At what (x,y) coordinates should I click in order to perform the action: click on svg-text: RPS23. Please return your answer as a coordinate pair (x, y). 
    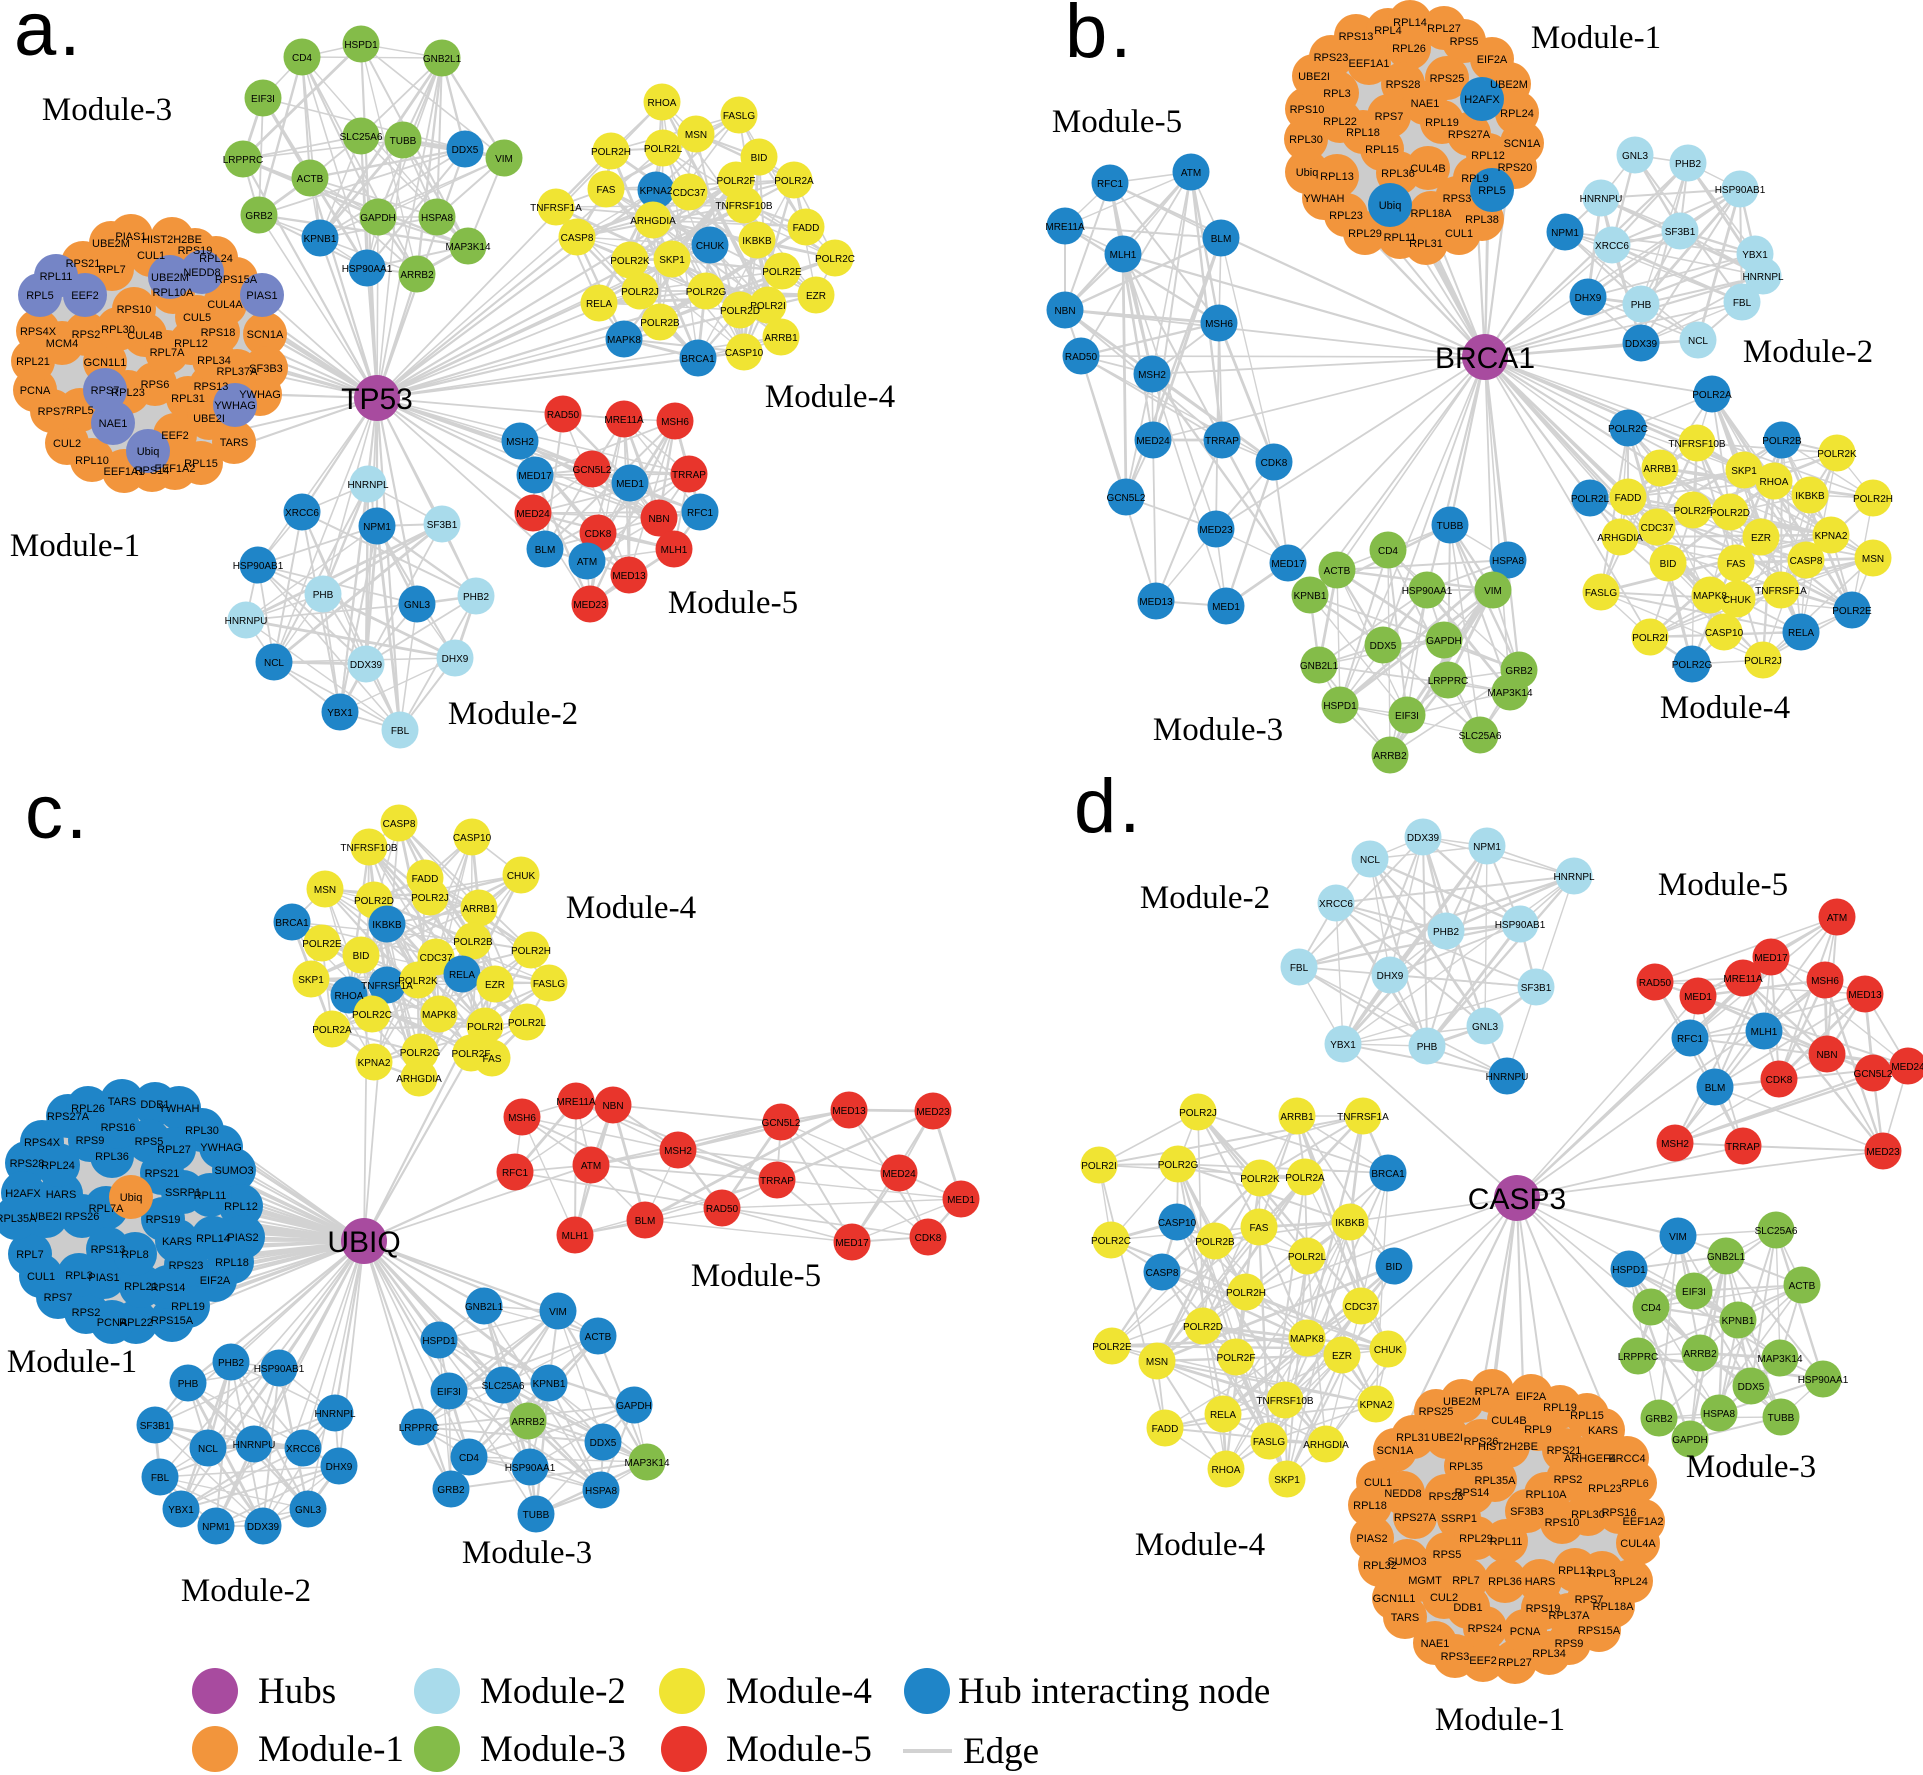
    Looking at the image, I should click on (186, 1266).